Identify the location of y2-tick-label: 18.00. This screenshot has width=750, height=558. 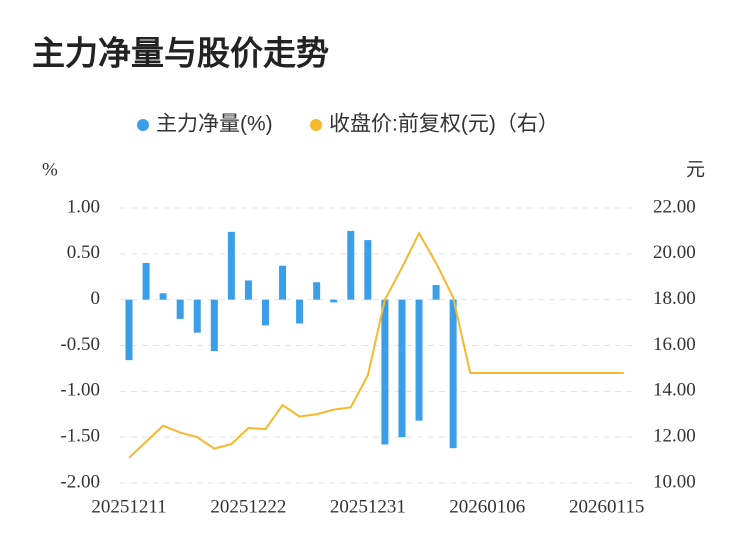
(674, 298).